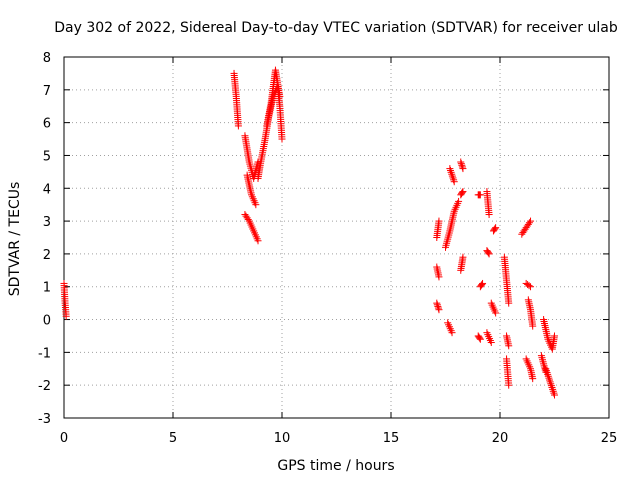  I want to click on y-axis-title: SDTVAR / TECUs, so click(15, 239).